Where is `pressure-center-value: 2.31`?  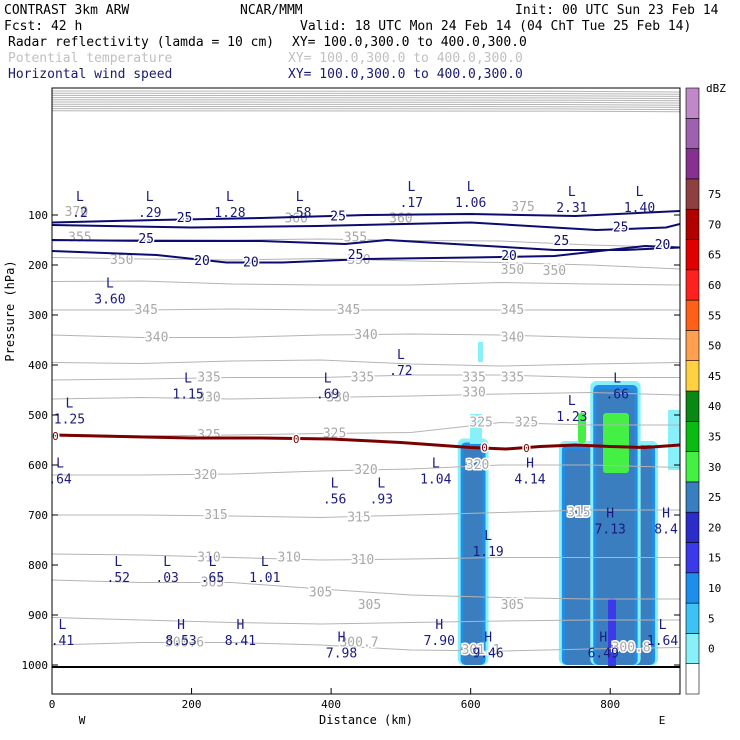 pressure-center-value: 2.31 is located at coordinates (571, 208).